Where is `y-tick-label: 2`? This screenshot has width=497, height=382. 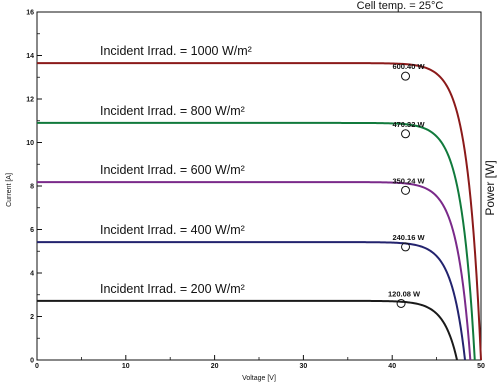
y-tick-label: 2 is located at coordinates (32, 317).